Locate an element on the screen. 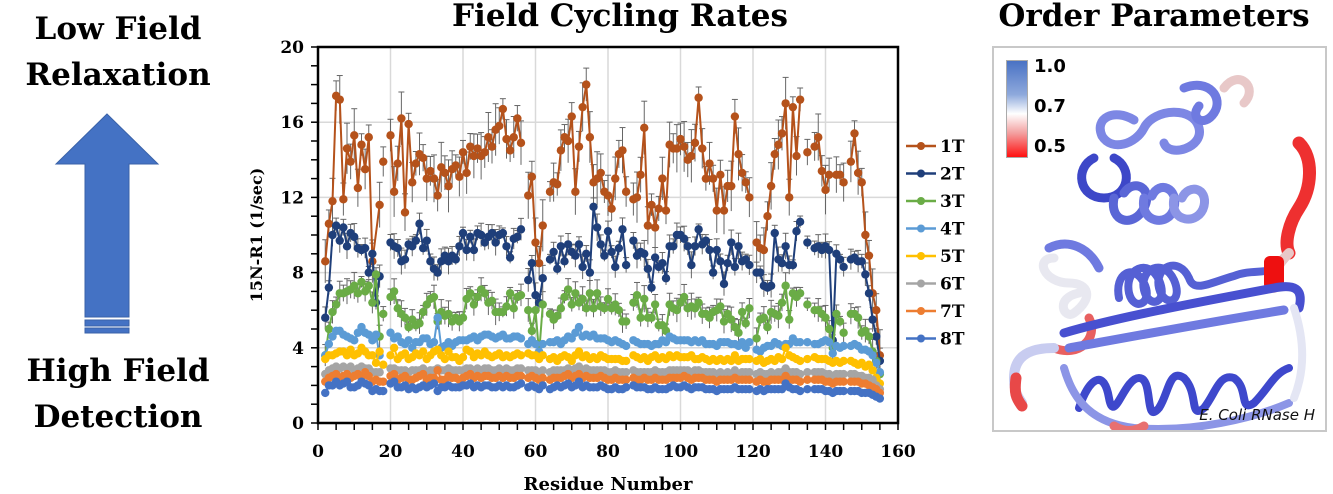 Image resolution: width=1333 pixels, height=494 pixels. series-4T is located at coordinates (603, 345).